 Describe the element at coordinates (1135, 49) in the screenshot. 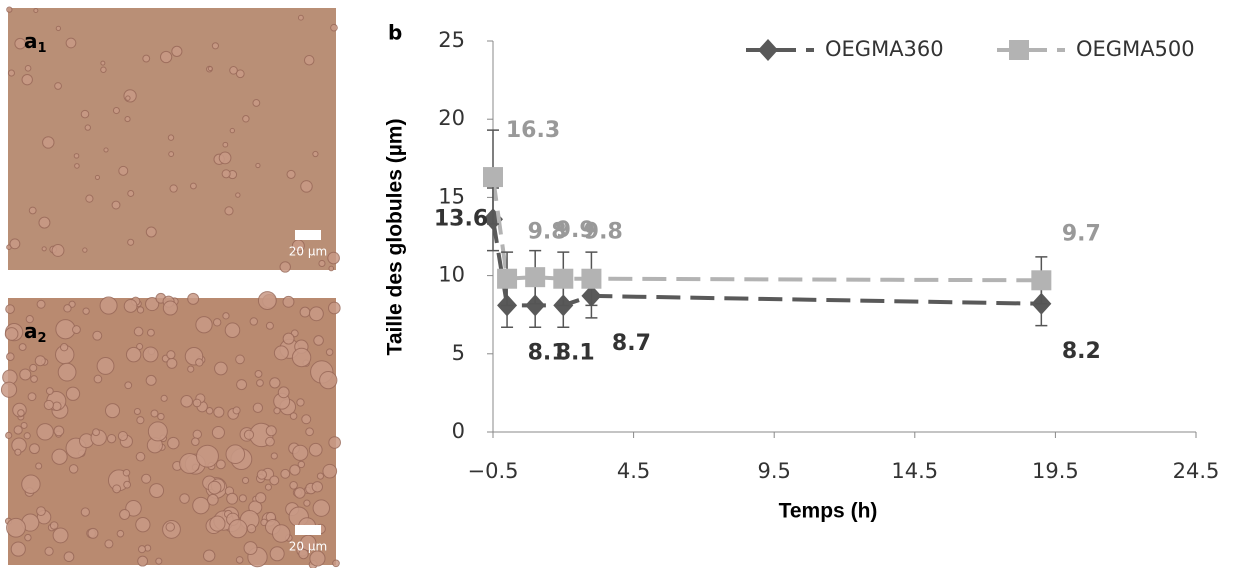

I see `legend-label: OEGMA500` at that location.